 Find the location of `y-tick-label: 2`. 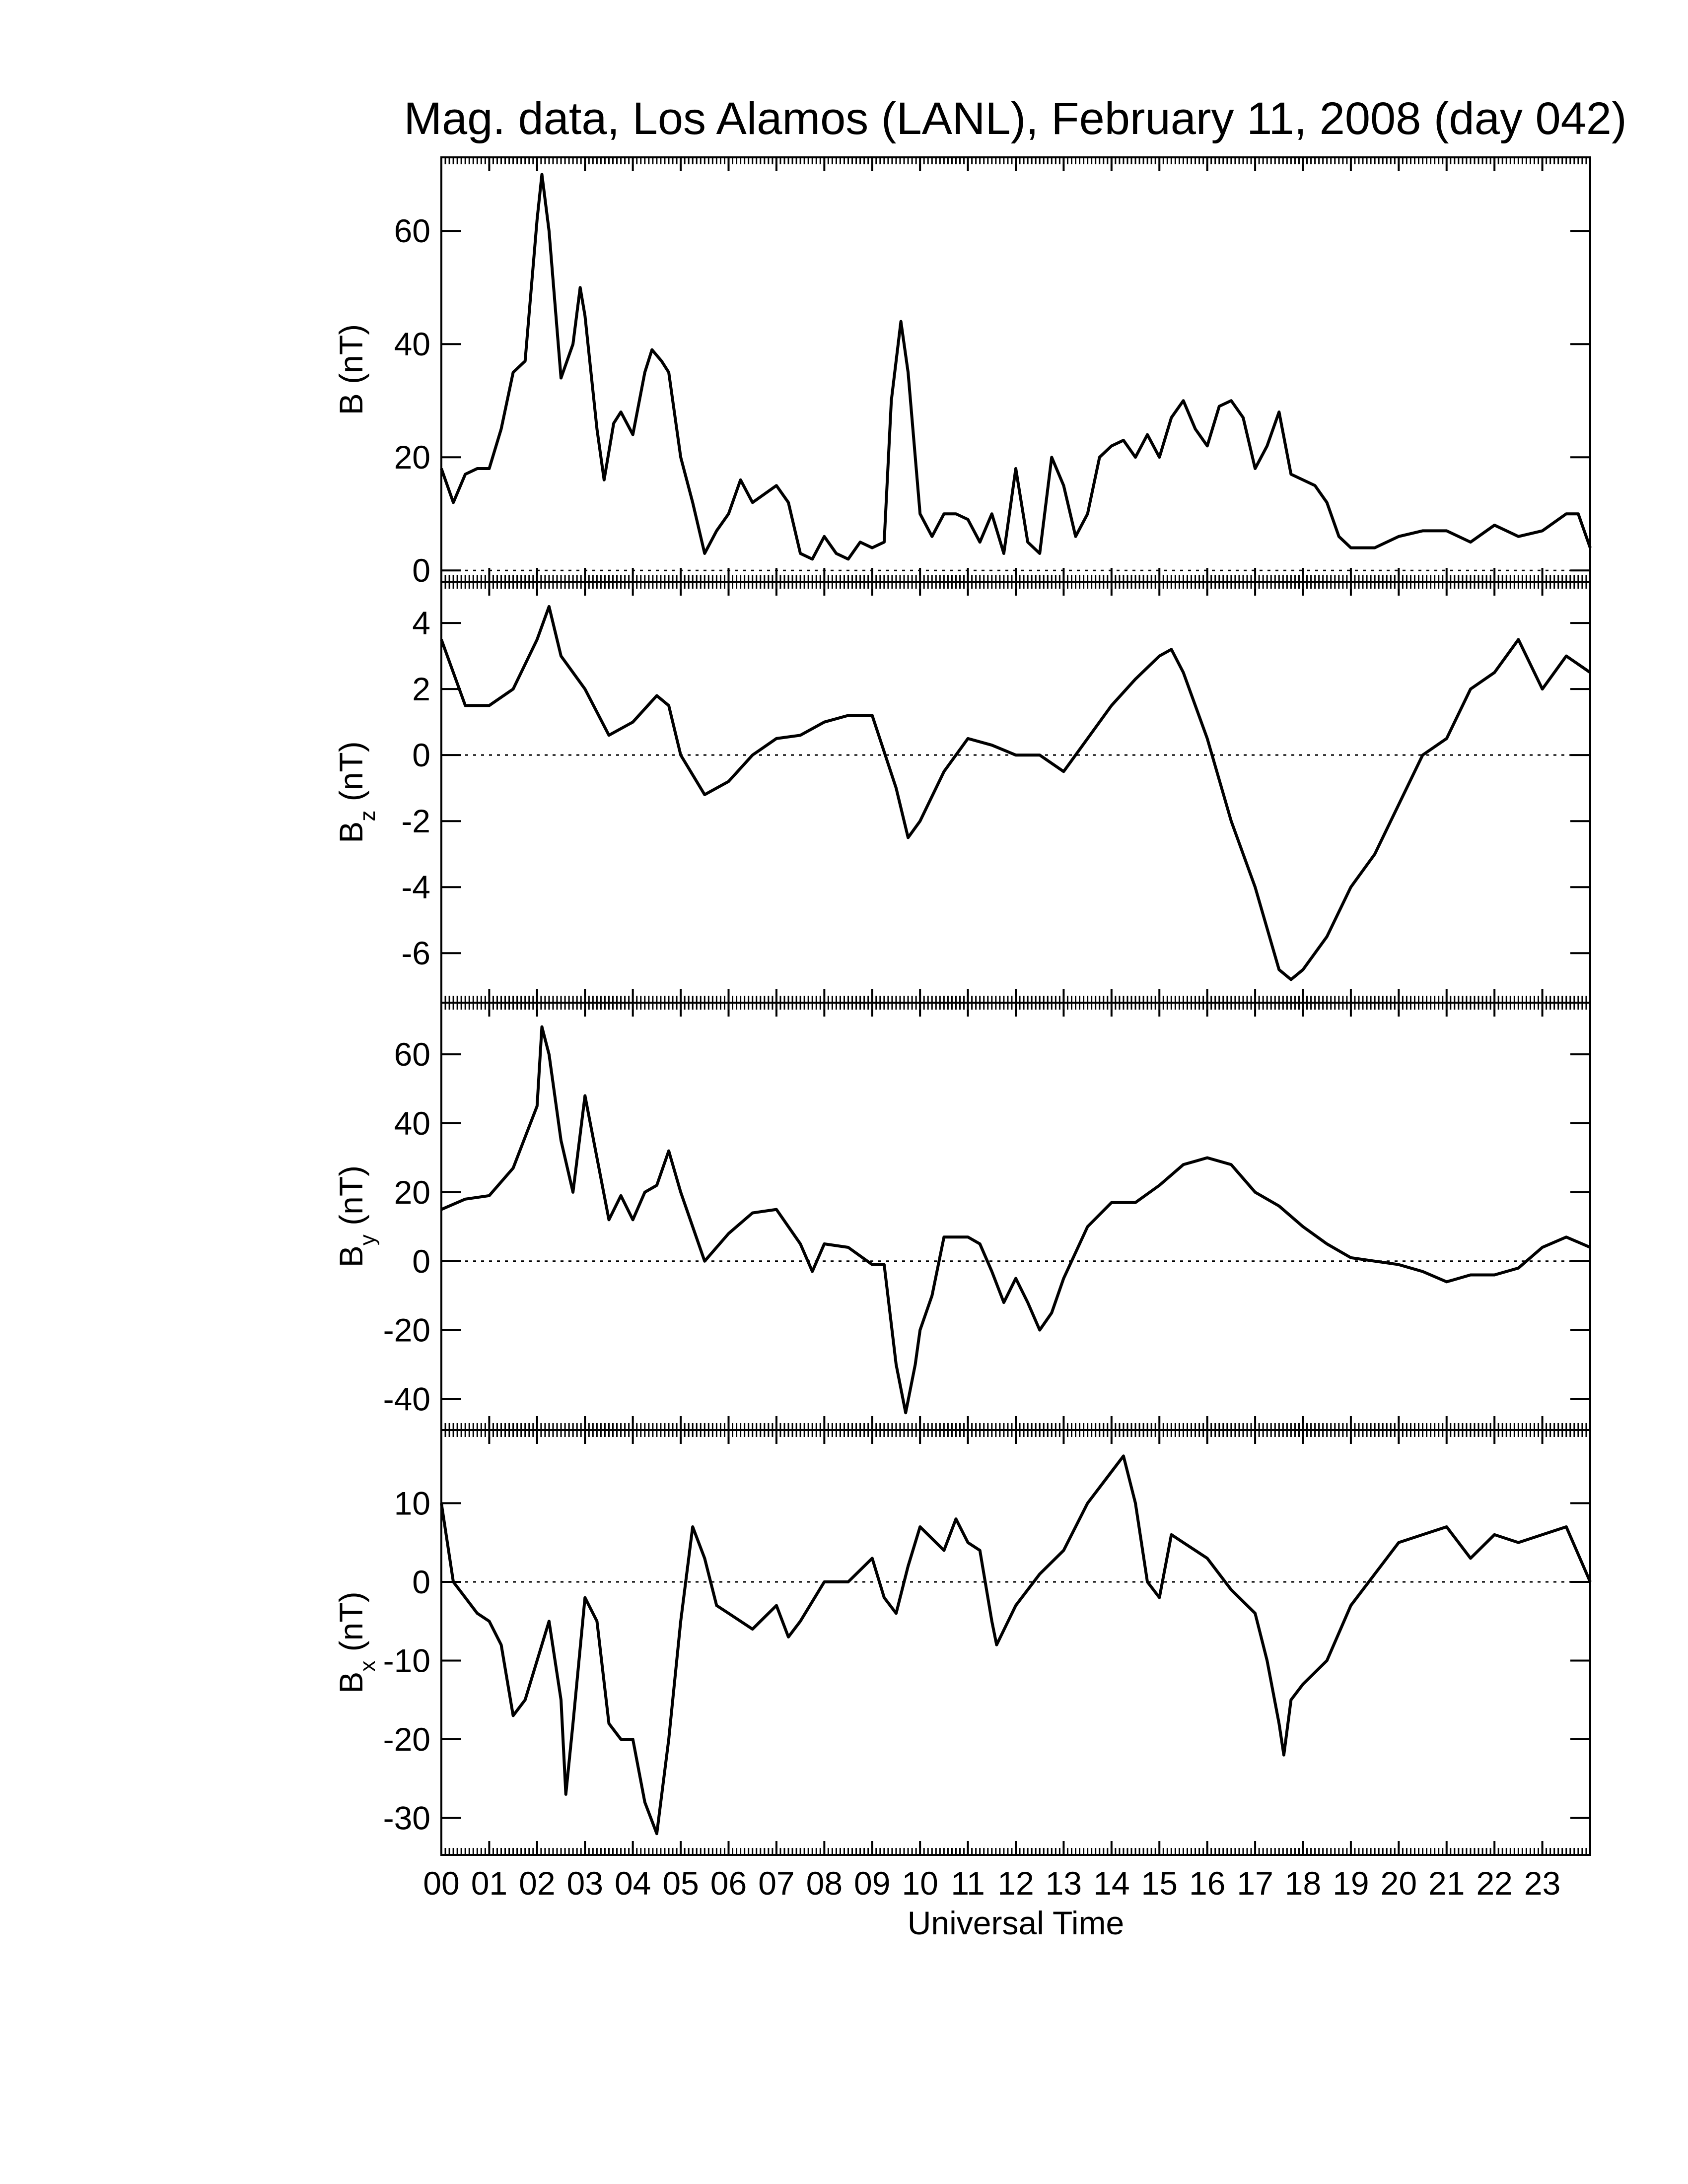

y-tick-label: 2 is located at coordinates (421, 689).